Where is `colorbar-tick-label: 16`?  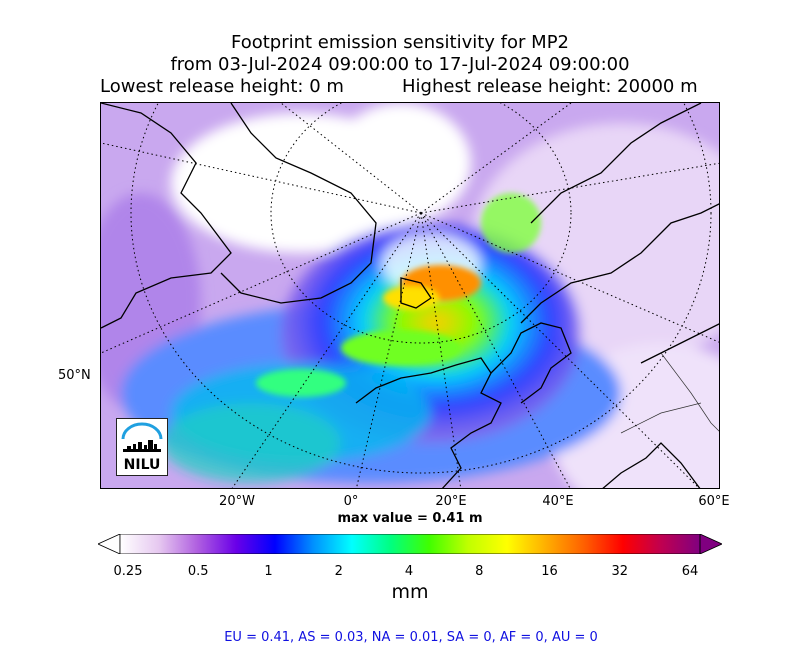
colorbar-tick-label: 16 is located at coordinates (549, 571).